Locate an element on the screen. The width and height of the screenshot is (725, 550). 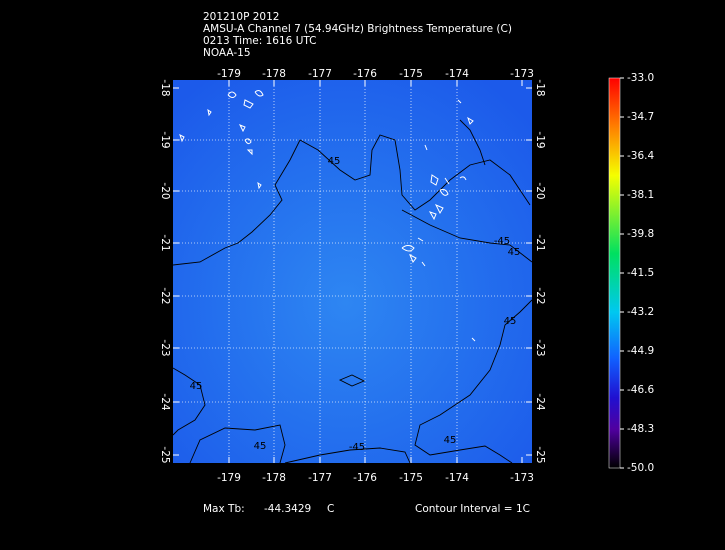
bottom-label: -175 is located at coordinates (411, 478).